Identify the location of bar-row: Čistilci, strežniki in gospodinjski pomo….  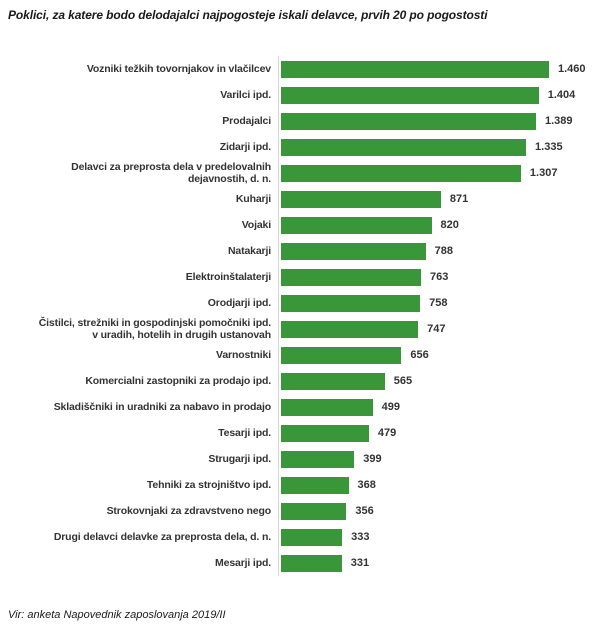
(302, 329).